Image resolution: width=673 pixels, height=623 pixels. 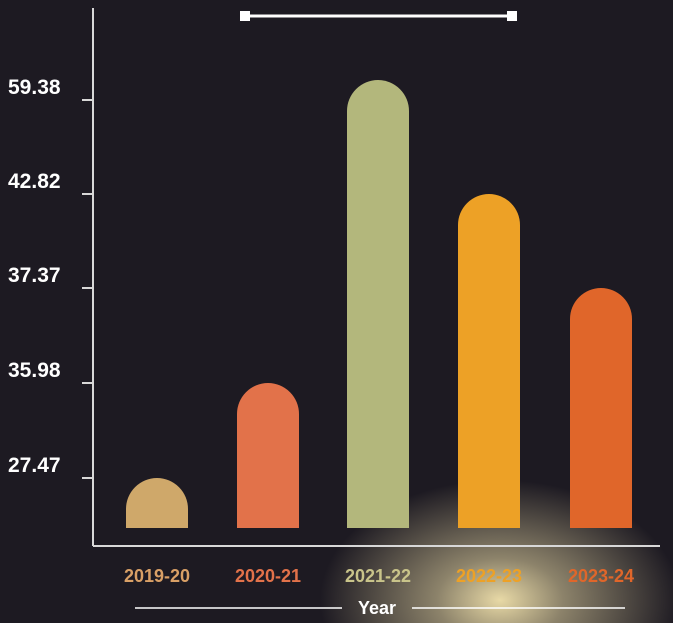 What do you see at coordinates (268, 576) in the screenshot?
I see `x-tick-label: 2020-21` at bounding box center [268, 576].